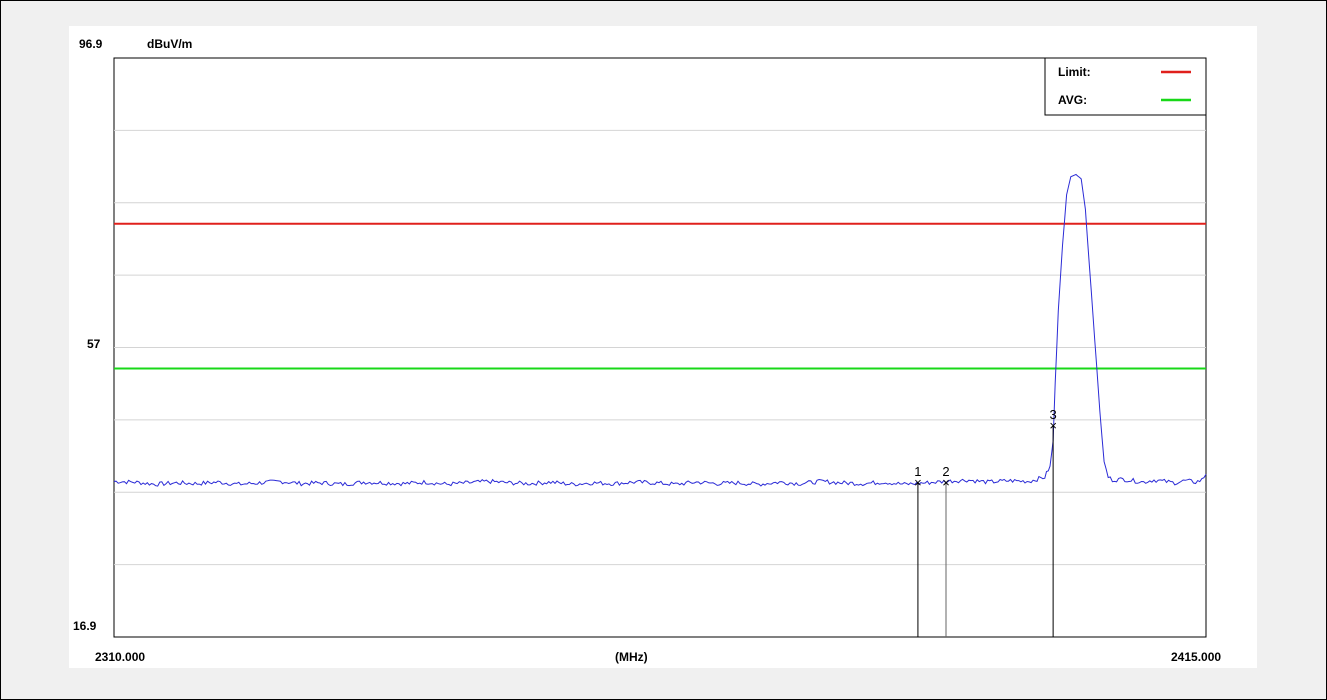 This screenshot has width=1327, height=700. What do you see at coordinates (120, 657) in the screenshot?
I see `x-left-label: 2310.000` at bounding box center [120, 657].